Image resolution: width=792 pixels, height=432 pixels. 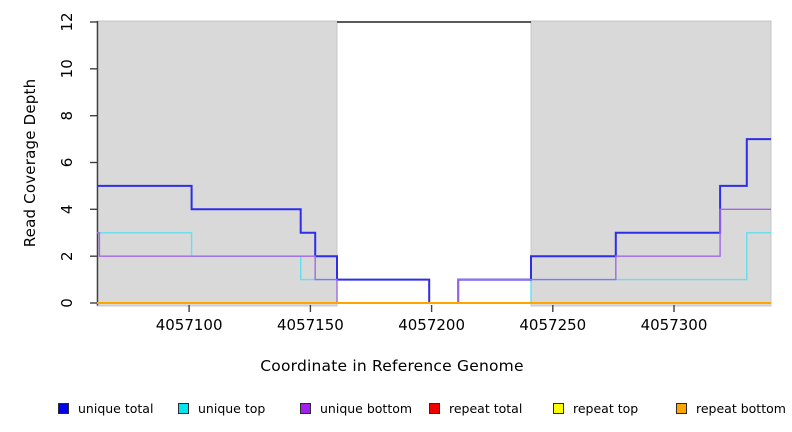 I want to click on y-tick-label: 10, so click(x=67, y=68).